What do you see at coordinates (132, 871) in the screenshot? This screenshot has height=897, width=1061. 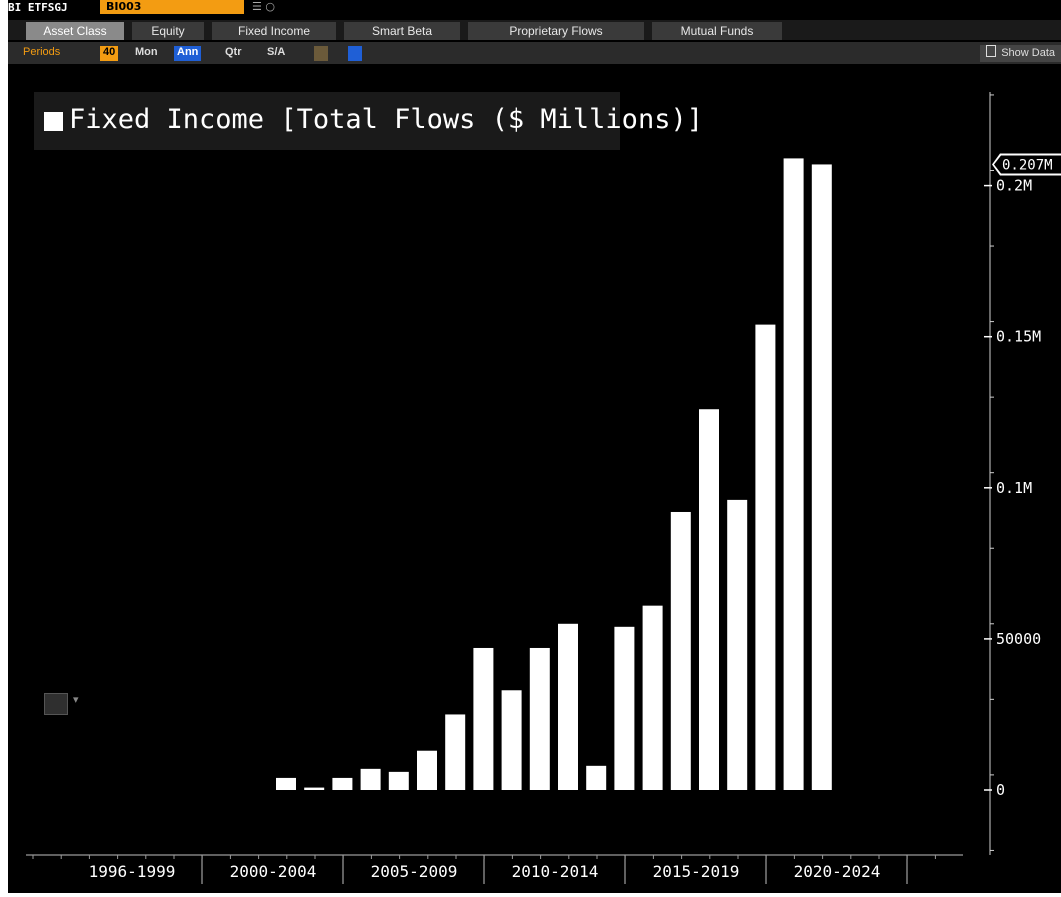 I see `x-tick-label: 1996-1999` at bounding box center [132, 871].